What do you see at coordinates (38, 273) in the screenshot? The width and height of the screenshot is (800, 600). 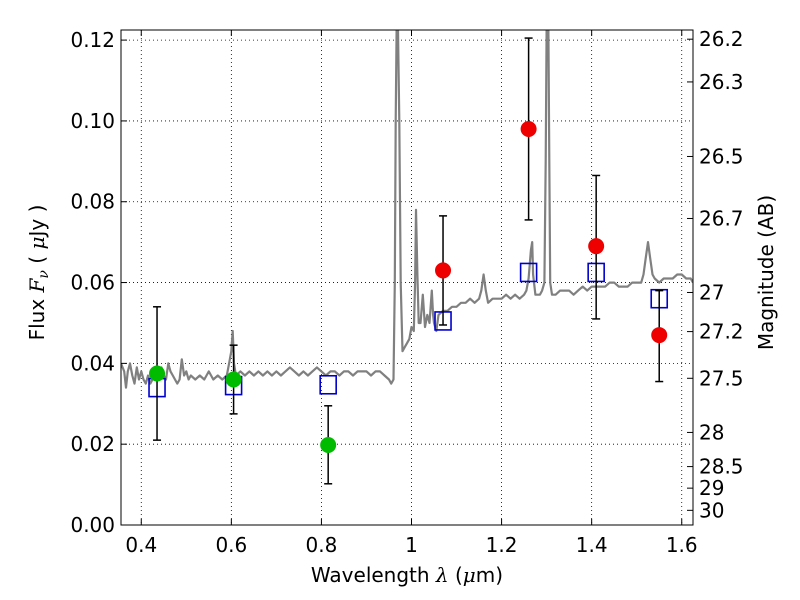 I see `y-axis-title: Flux Fν ( μJy )` at bounding box center [38, 273].